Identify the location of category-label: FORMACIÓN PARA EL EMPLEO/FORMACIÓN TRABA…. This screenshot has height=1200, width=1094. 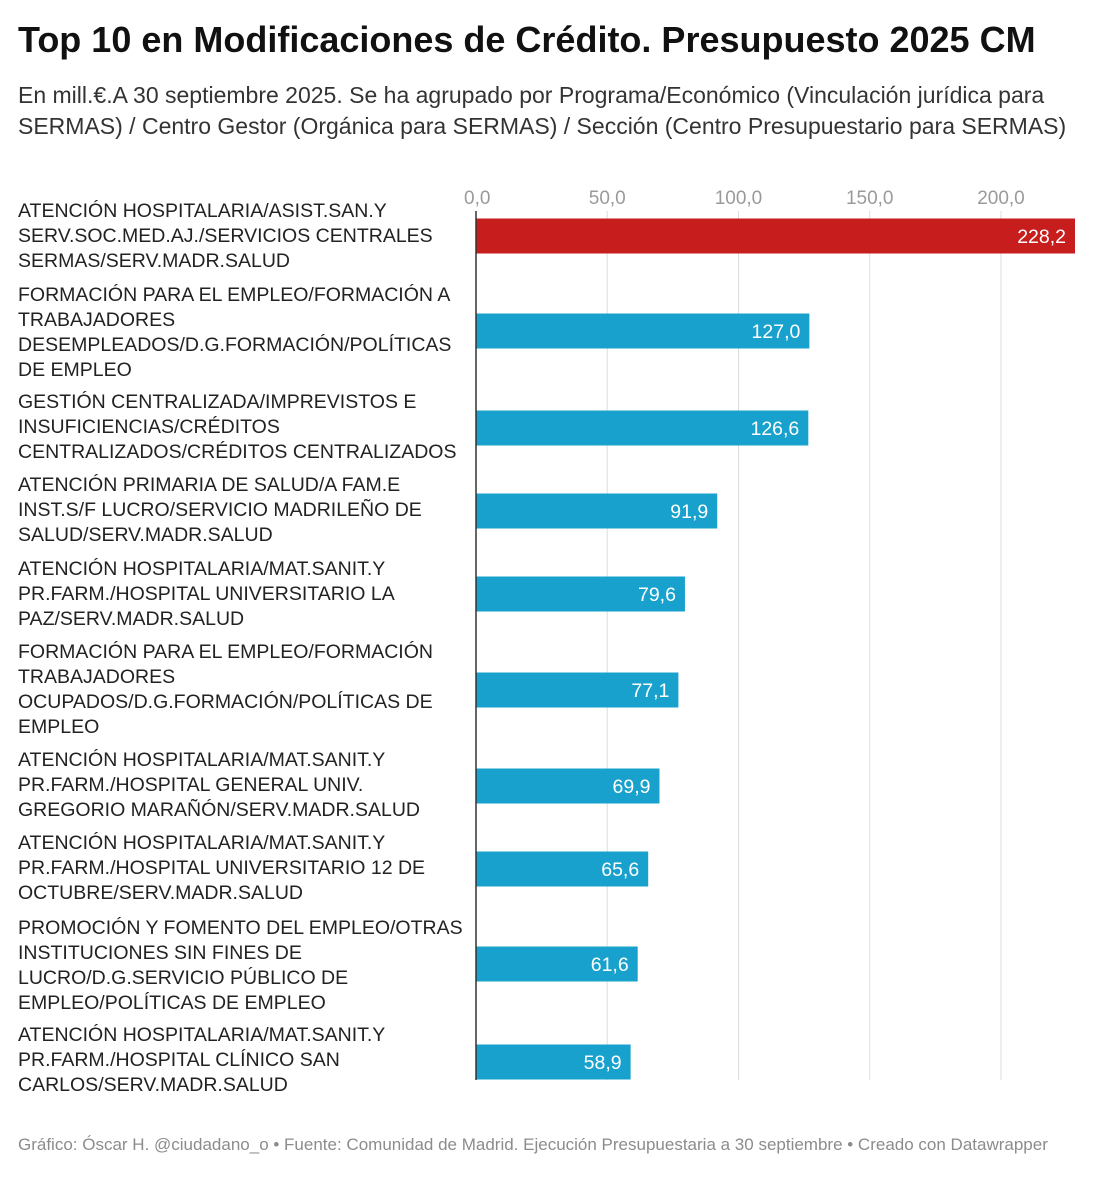
(225, 689).